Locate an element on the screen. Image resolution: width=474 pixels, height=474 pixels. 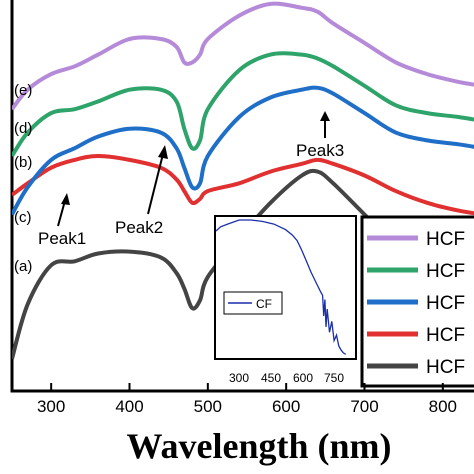
peak3-label: Peak3 is located at coordinates (320, 150).